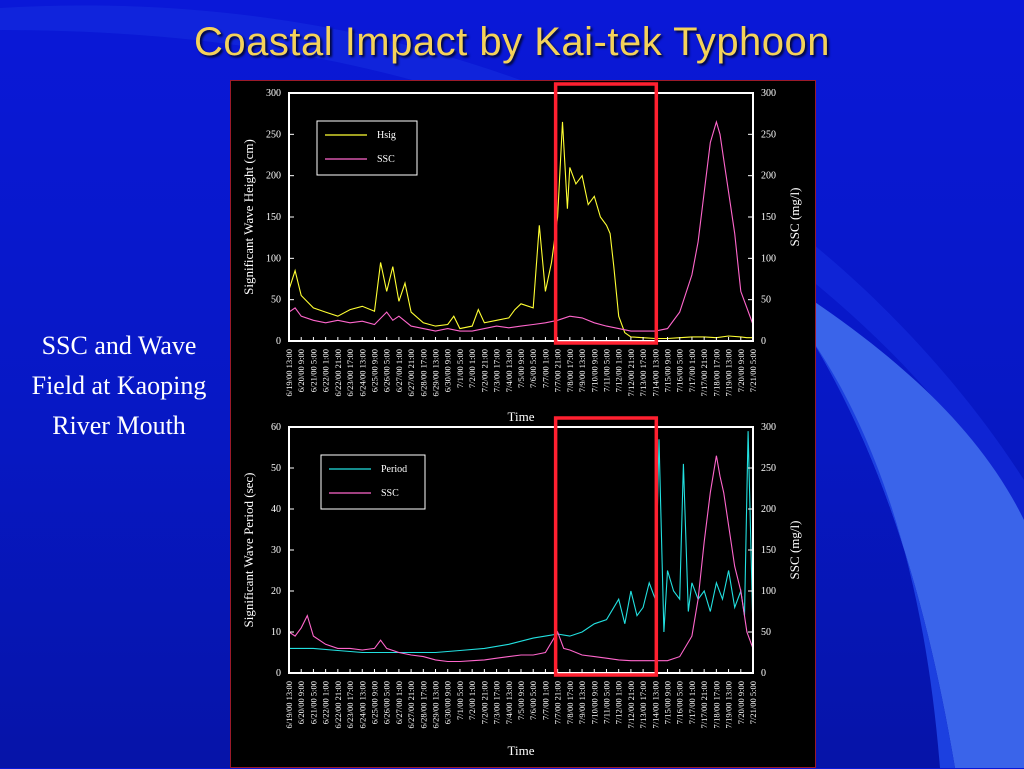 The image size is (1024, 769). What do you see at coordinates (276, 550) in the screenshot?
I see `y-tick-label: 30` at bounding box center [276, 550].